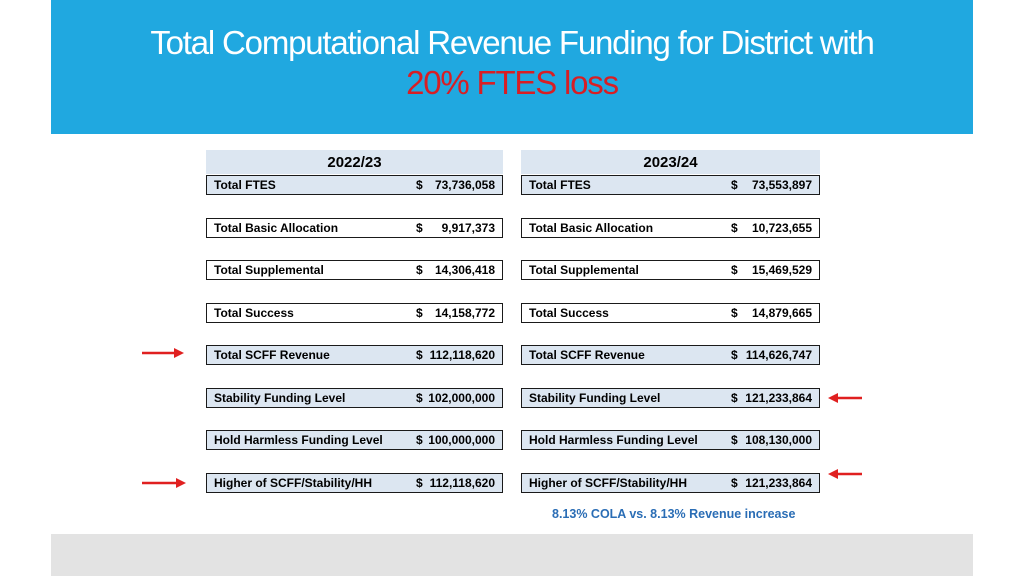  I want to click on year-header-2022-23: 2022/23, so click(354, 162).